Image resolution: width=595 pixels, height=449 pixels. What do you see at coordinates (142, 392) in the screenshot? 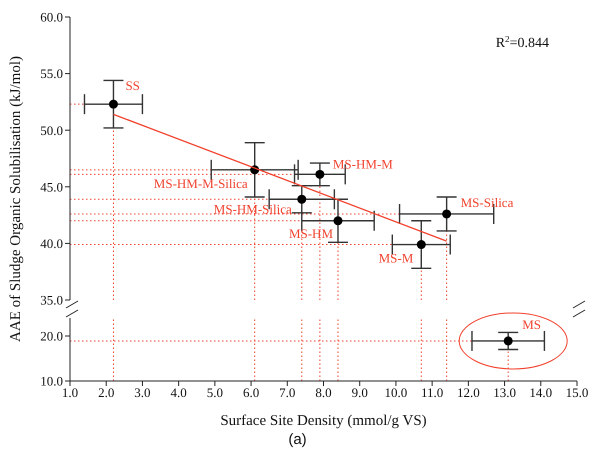
I see `x-tick-label: 3.0` at bounding box center [142, 392].